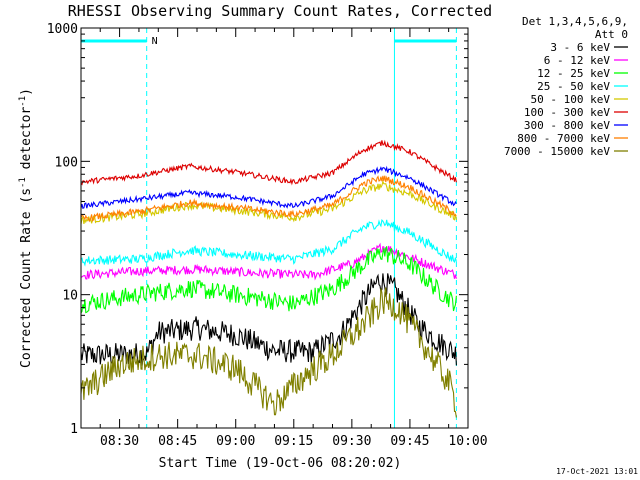  I want to click on x-tick-label: 10:00, so click(467, 441).